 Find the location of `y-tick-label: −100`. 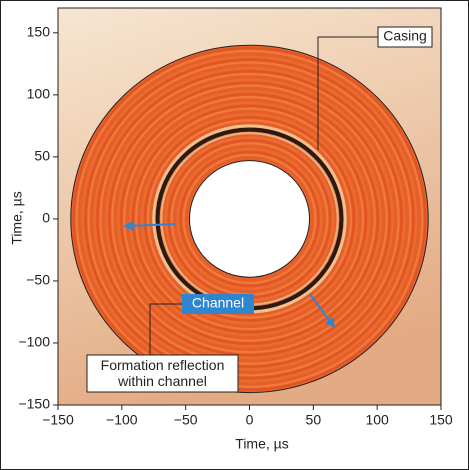

y-tick-label: −100 is located at coordinates (34, 342).